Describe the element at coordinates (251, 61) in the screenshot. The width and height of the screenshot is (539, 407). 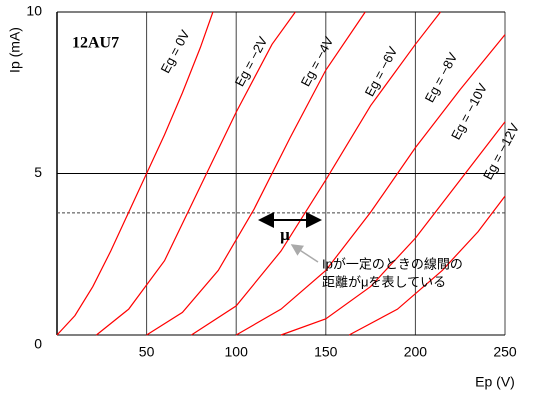
I see `curve-label: Eg = −2V` at that location.